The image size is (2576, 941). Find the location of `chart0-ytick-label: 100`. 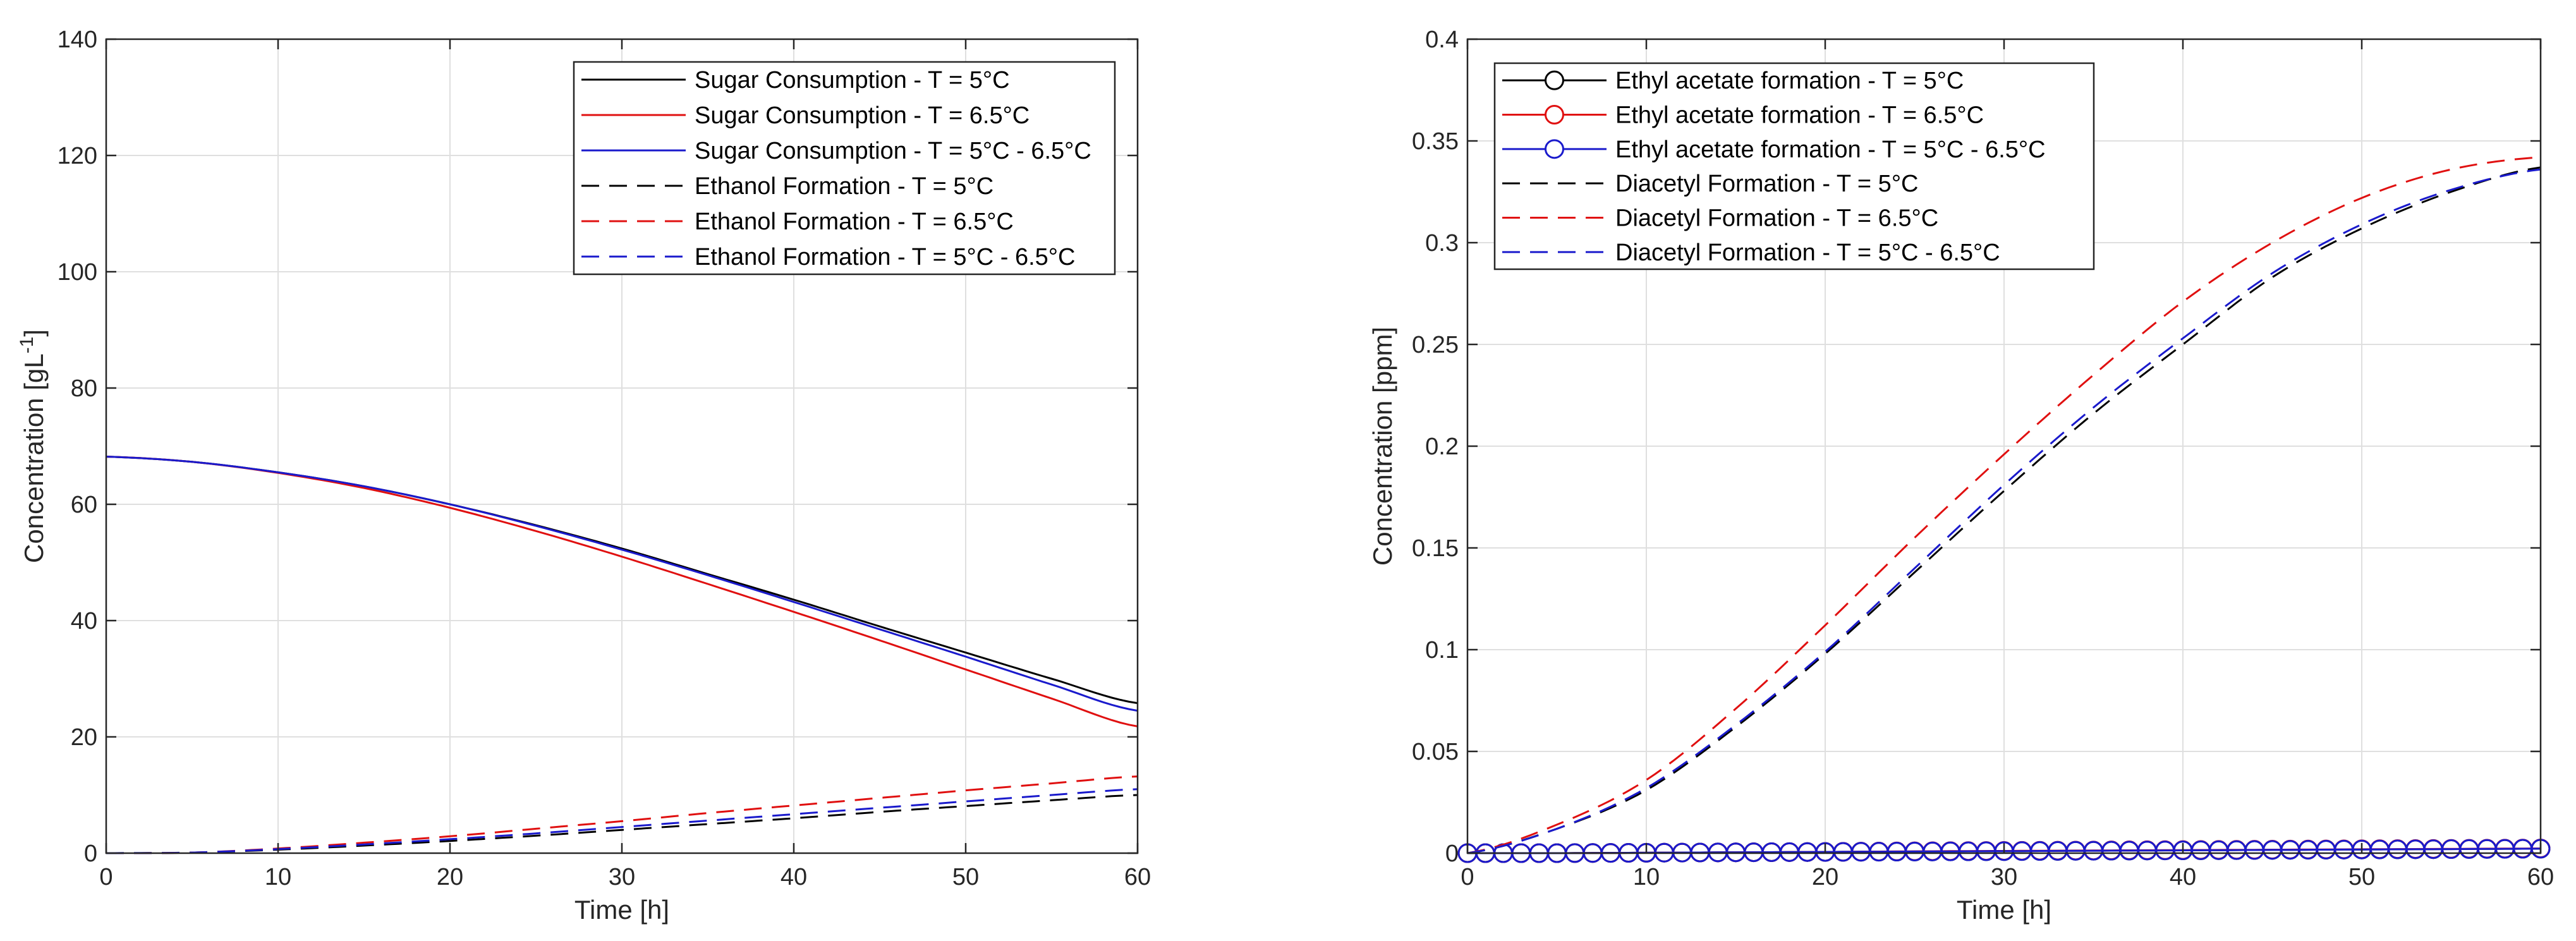

chart0-ytick-label: 100 is located at coordinates (78, 272).